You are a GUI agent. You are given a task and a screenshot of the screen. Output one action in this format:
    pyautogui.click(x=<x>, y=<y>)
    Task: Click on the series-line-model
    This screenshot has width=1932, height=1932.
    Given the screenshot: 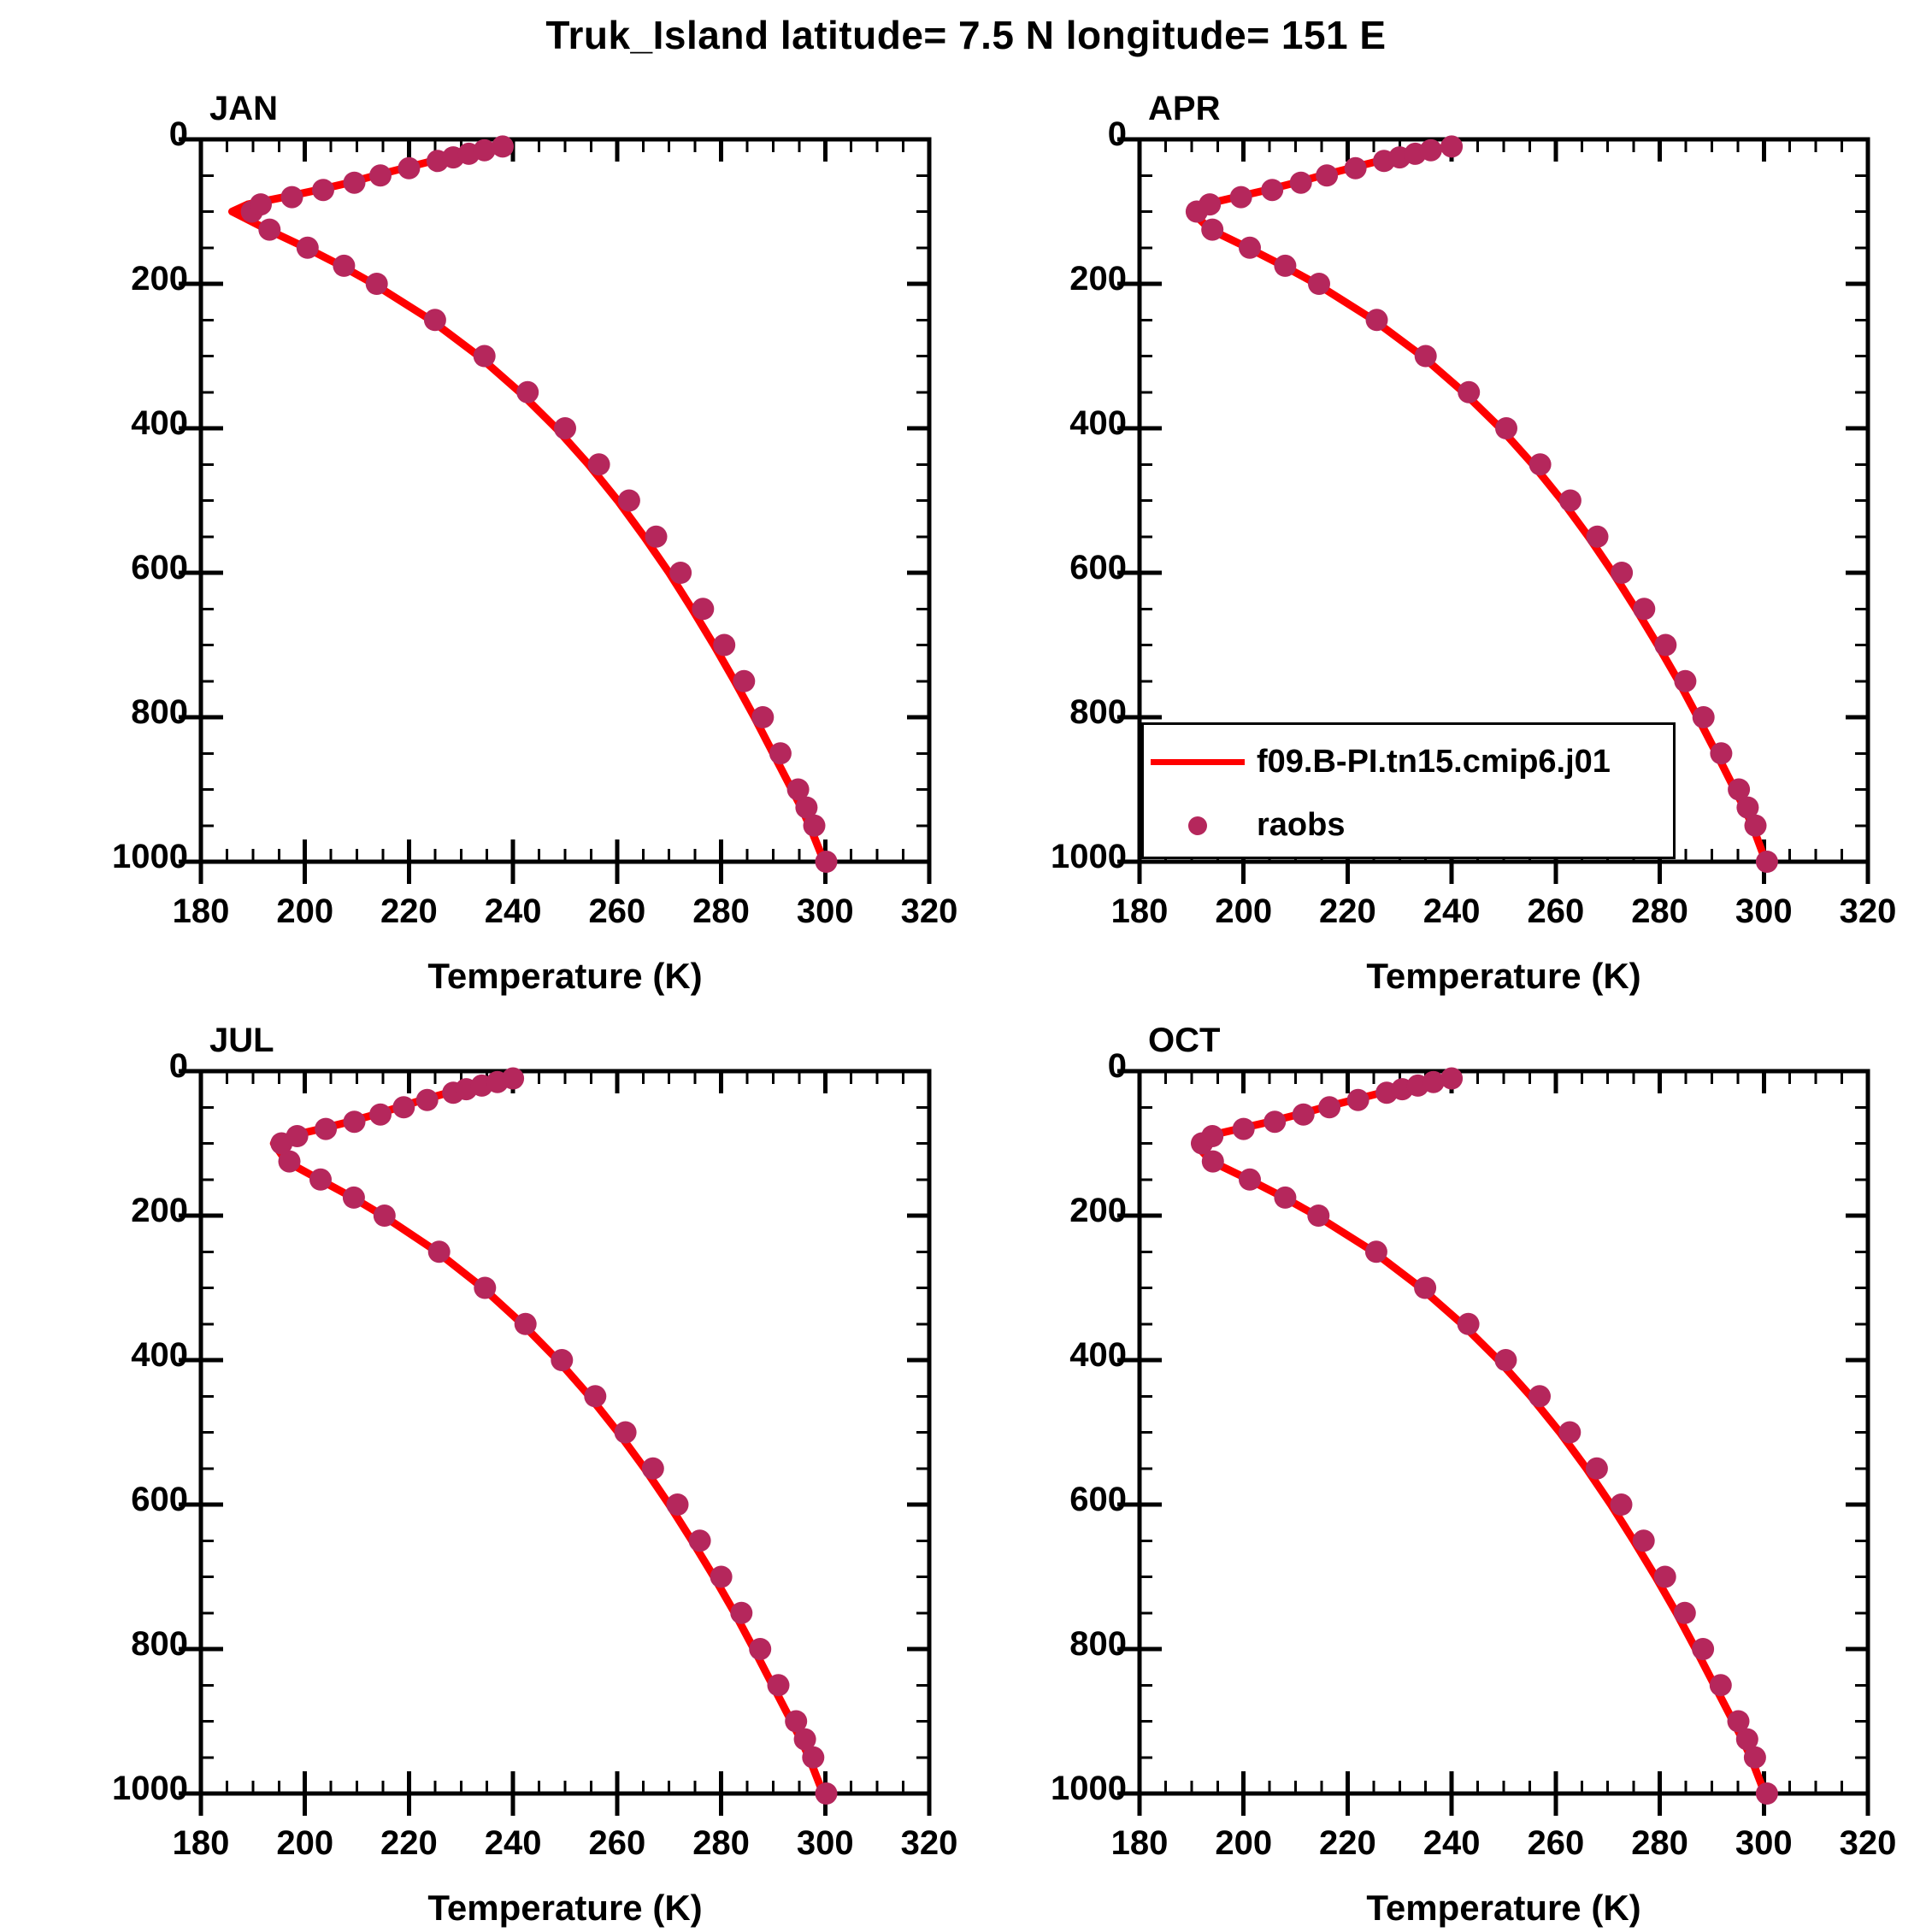 What is the action you would take?
    pyautogui.click(x=1480, y=1436)
    